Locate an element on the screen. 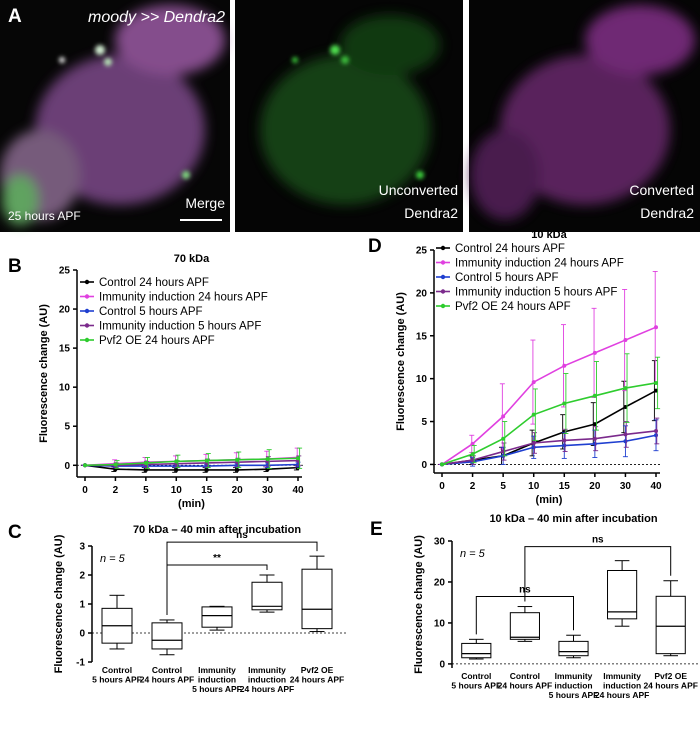  x-tick-label: 5 is located at coordinates (146, 490).